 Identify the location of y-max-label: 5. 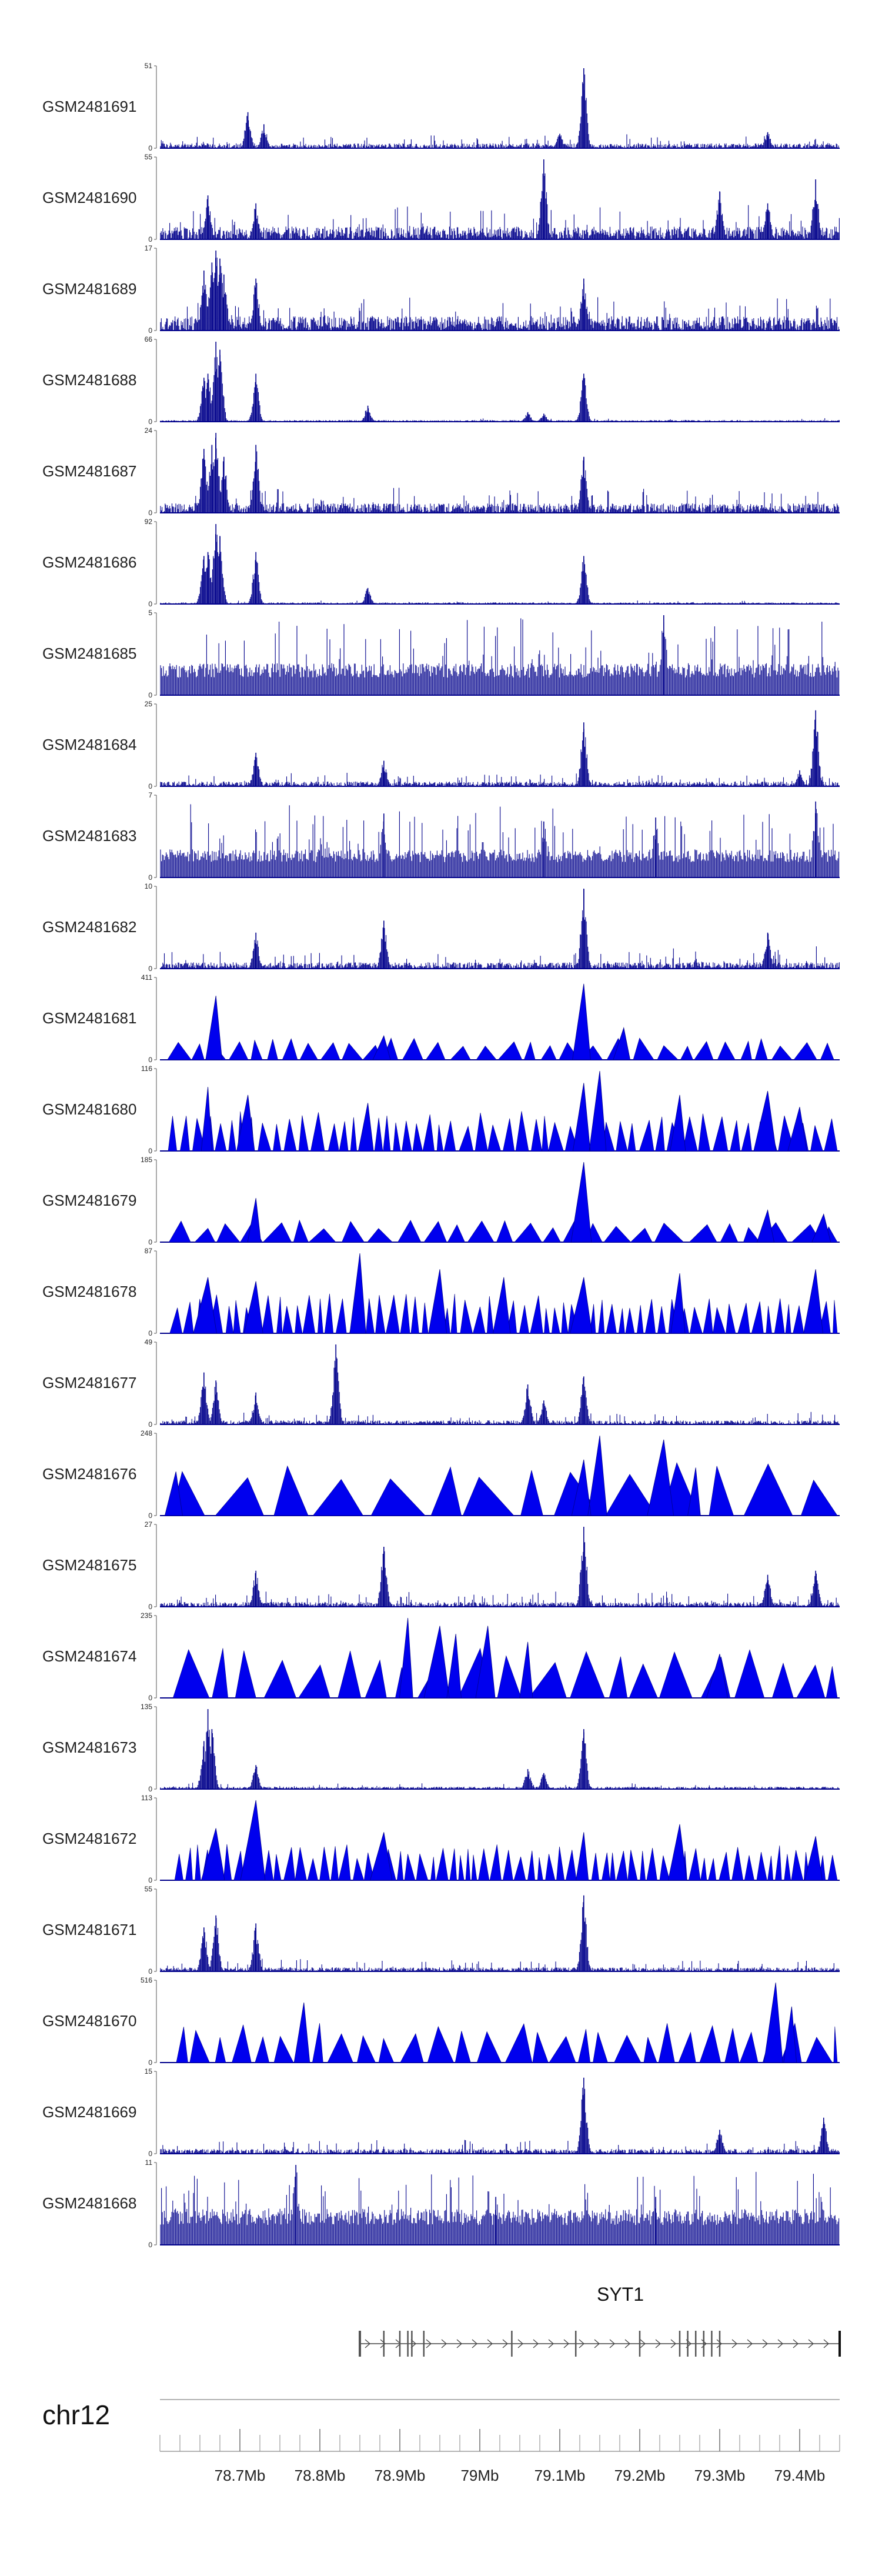
(150, 613).